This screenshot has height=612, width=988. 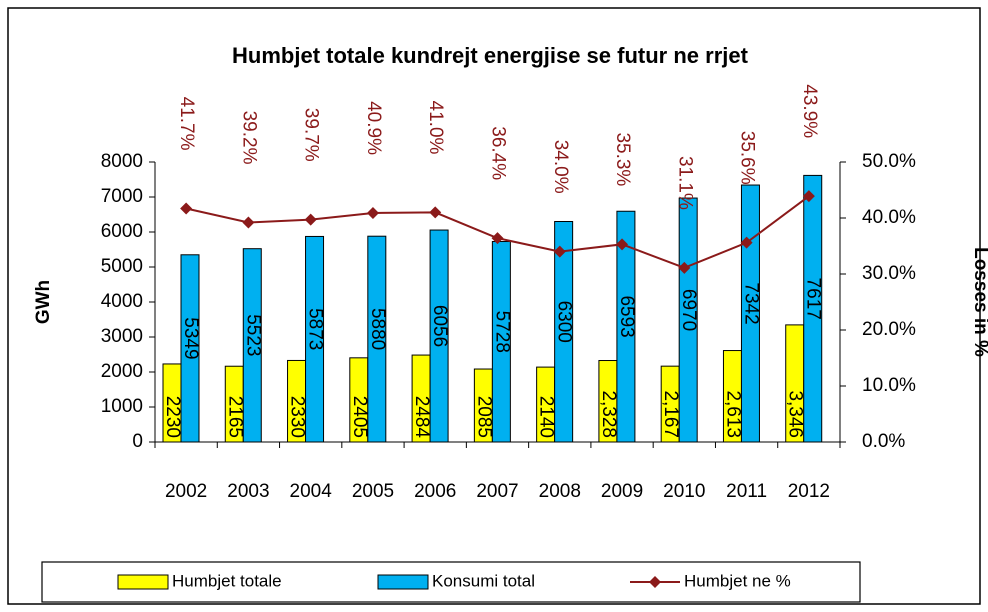 I want to click on data-label: 39.2%, so click(x=248, y=138).